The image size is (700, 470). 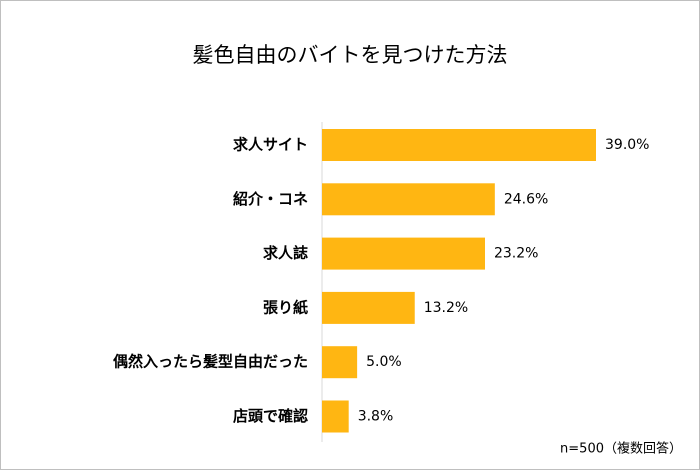 I want to click on data-label: 24.6%, so click(x=526, y=199).